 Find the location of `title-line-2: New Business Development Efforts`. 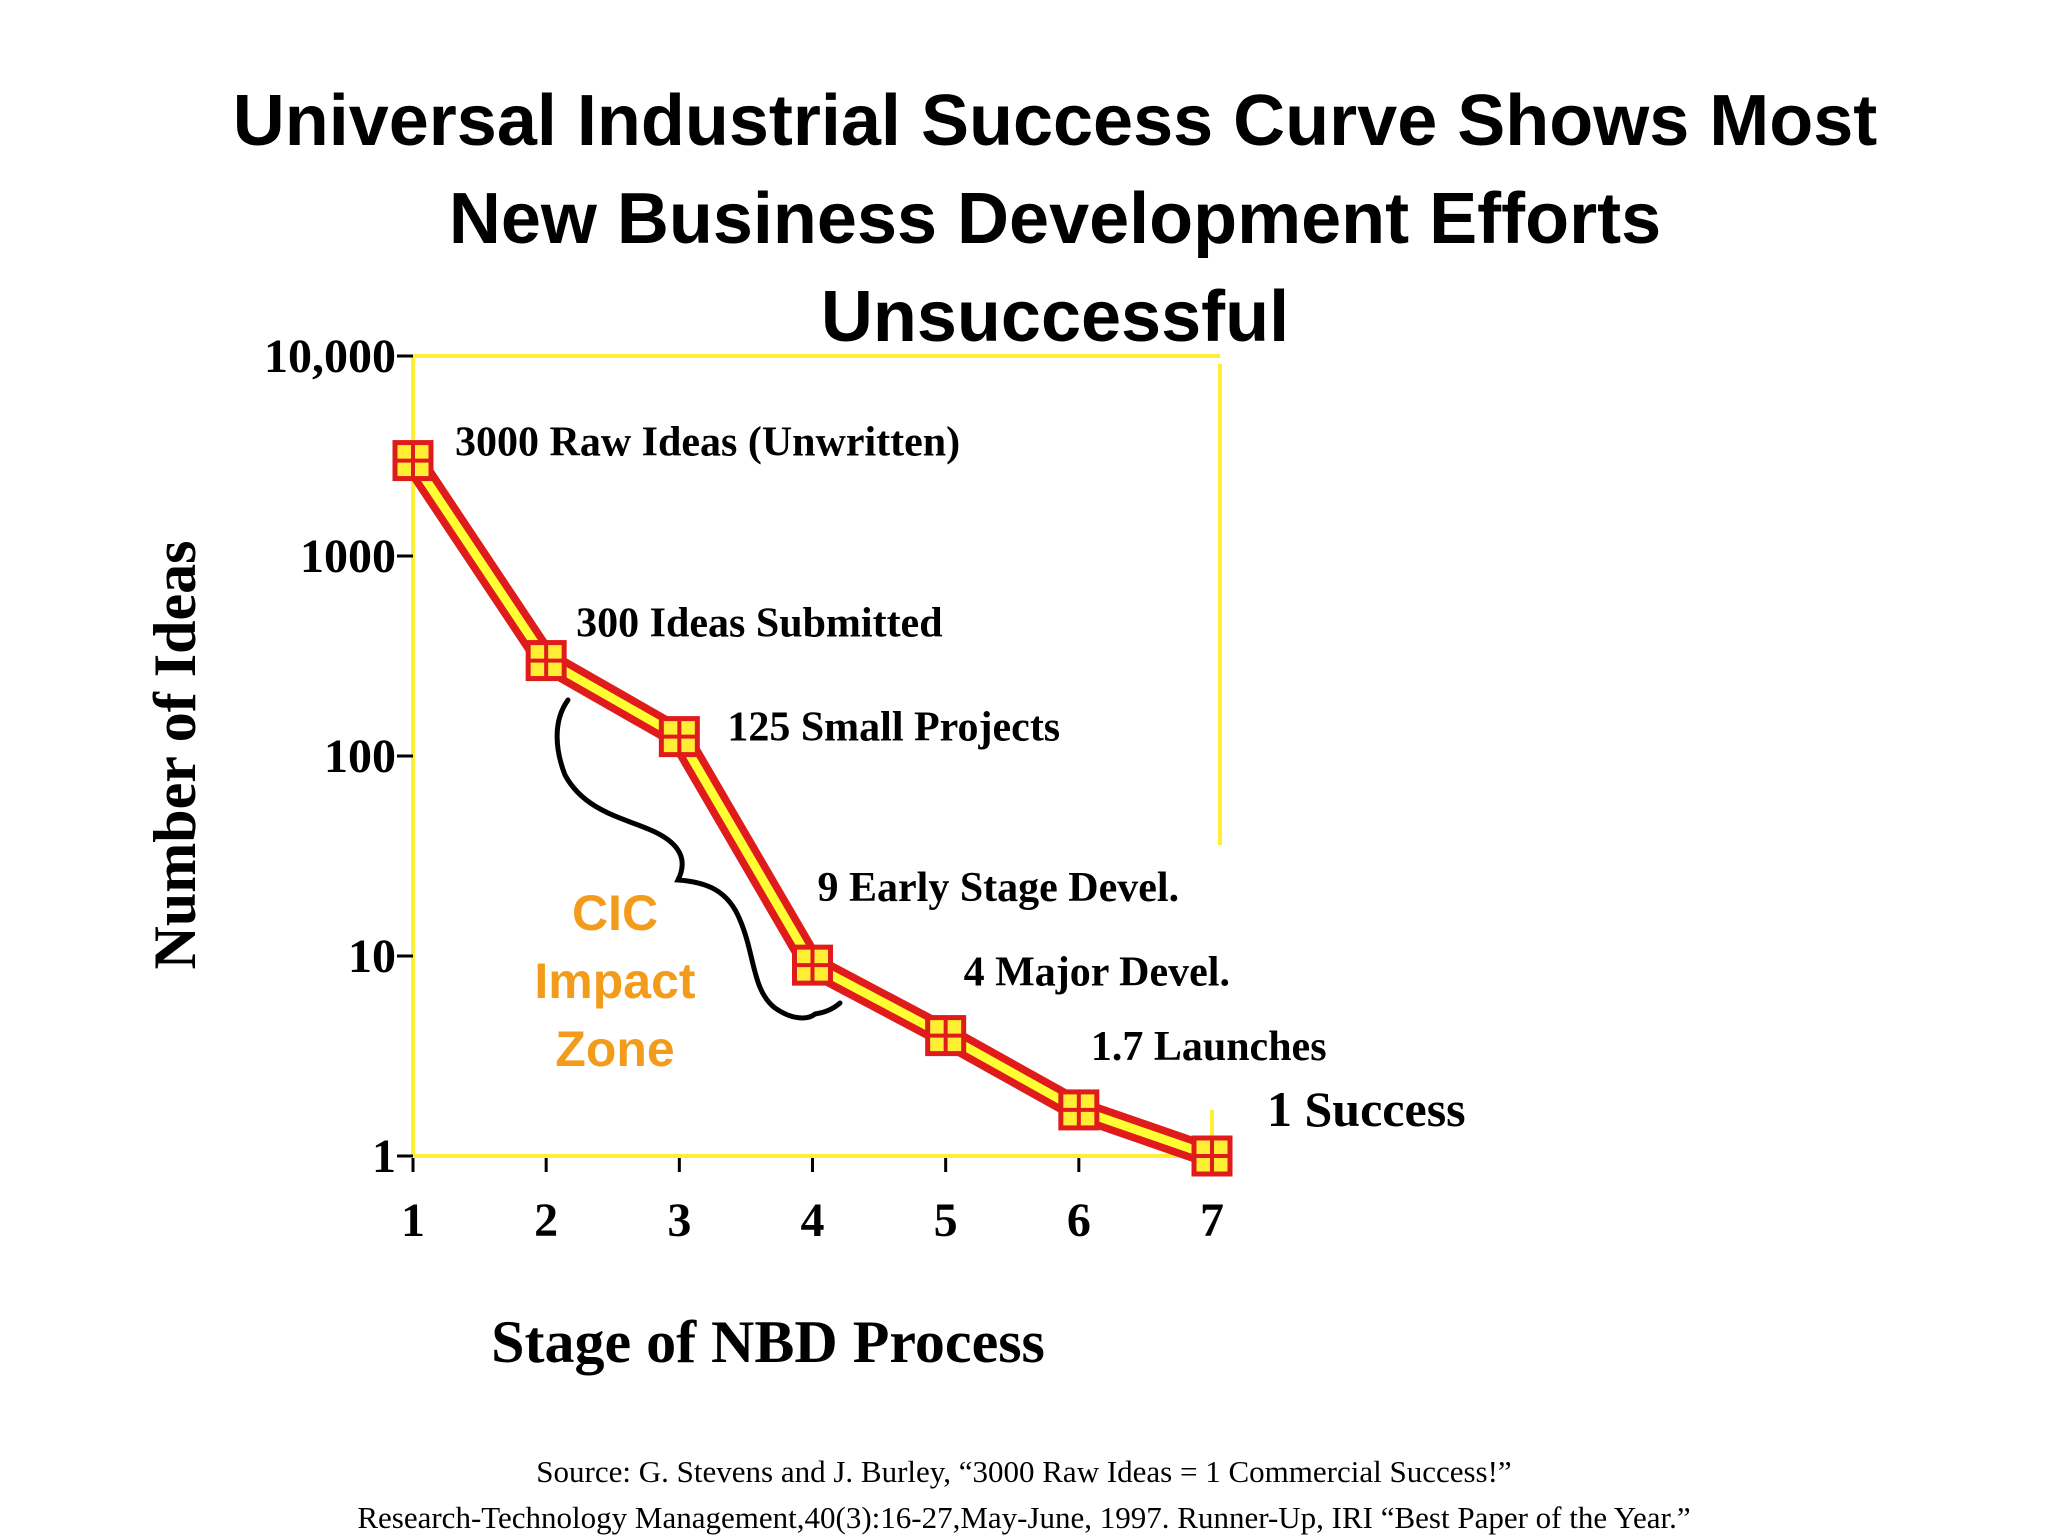

title-line-2: New Business Development Efforts is located at coordinates (1055, 219).